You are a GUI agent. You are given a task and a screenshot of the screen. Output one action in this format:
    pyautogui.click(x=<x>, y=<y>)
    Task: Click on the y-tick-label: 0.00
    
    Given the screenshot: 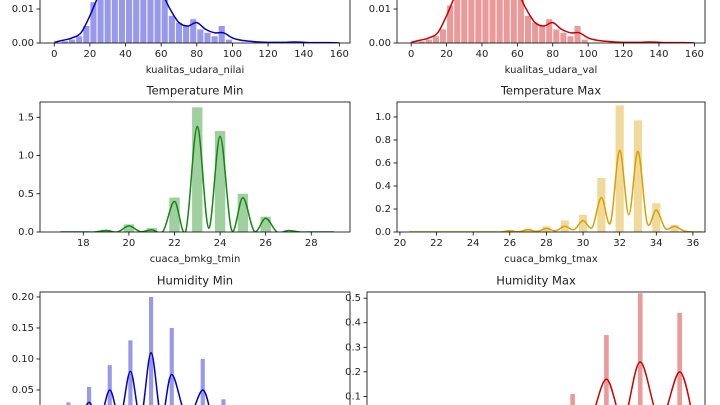 What is the action you would take?
    pyautogui.click(x=380, y=43)
    